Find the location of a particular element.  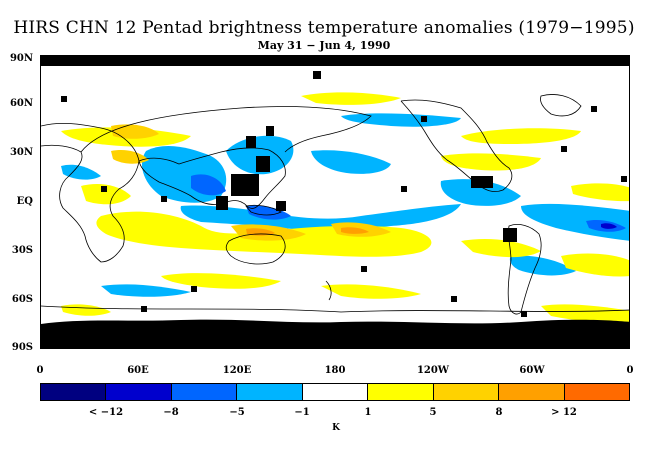

colorbar-label: −1 is located at coordinates (302, 412).